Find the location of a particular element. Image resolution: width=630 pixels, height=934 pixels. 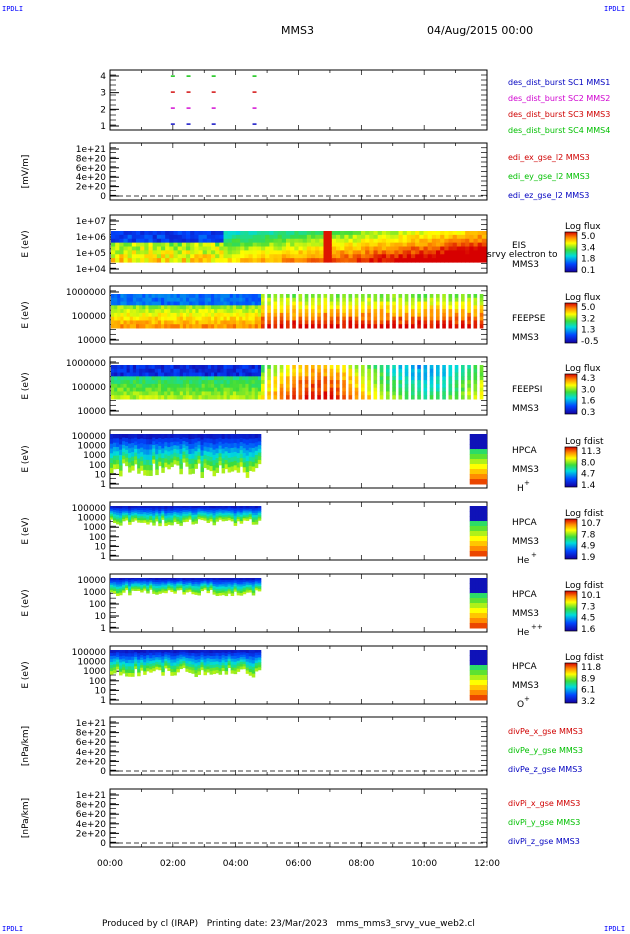

y-axis-label: [mV/m] is located at coordinates (26, 172).